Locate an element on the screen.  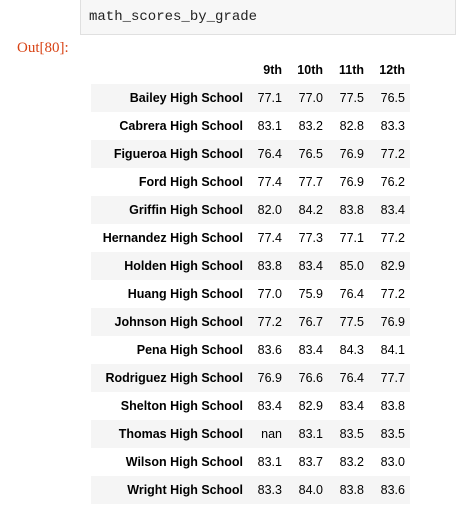
row-index-label: Pena High School is located at coordinates (189, 350).